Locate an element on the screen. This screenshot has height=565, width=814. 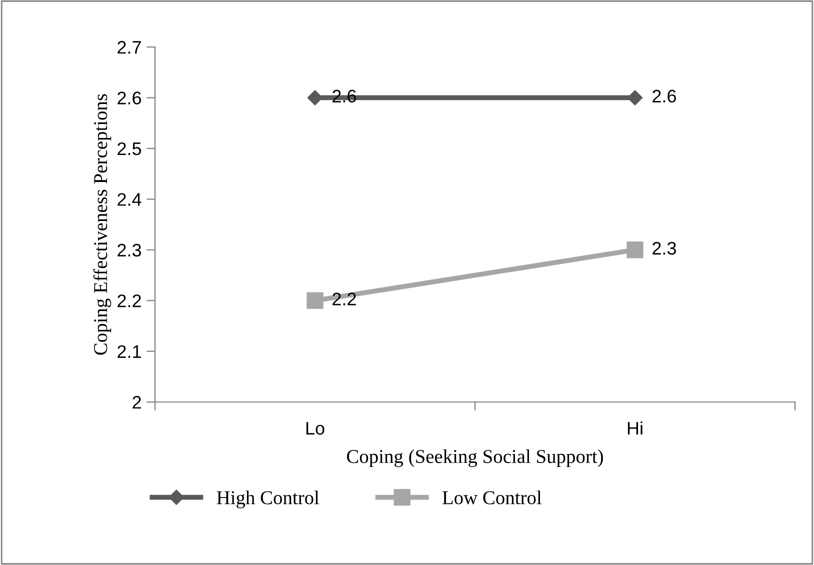
x-tick-label: Hi is located at coordinates (635, 428).